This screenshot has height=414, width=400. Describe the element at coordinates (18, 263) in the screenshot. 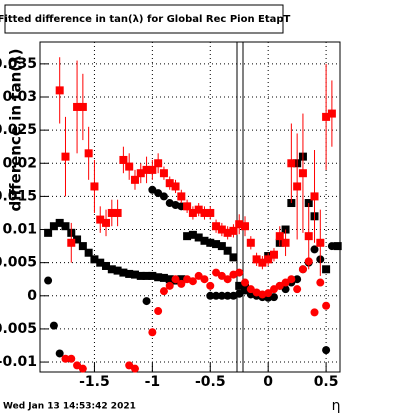

I see `y-tick-label: 0.005` at that location.